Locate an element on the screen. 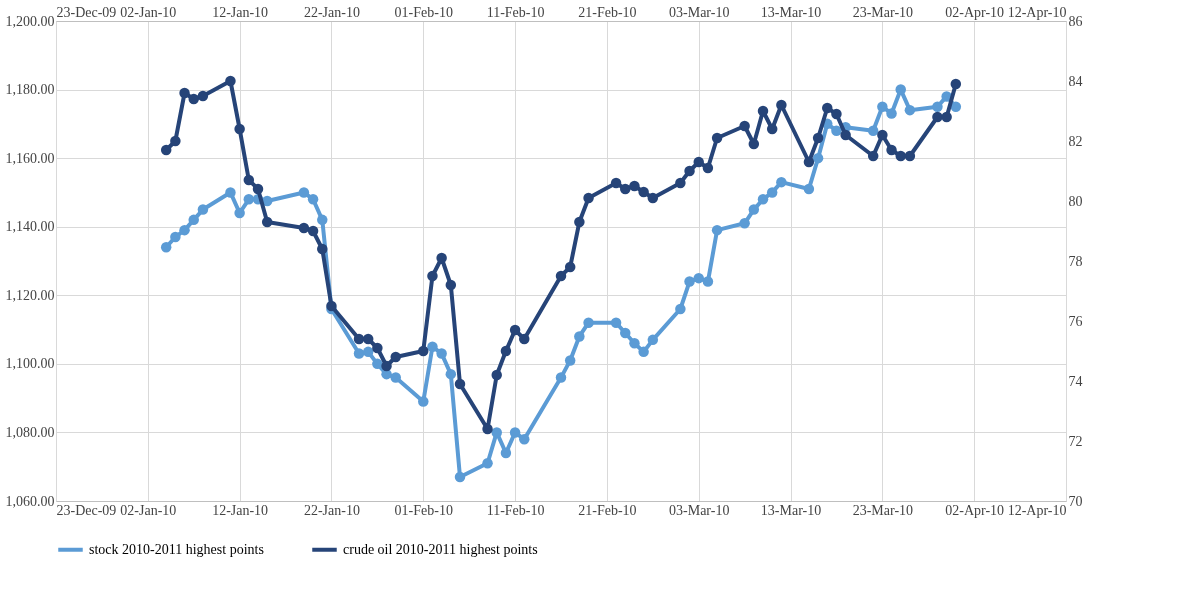 This screenshot has height=608, width=1200. y-tick-label: 1,180.00 is located at coordinates (30, 90).